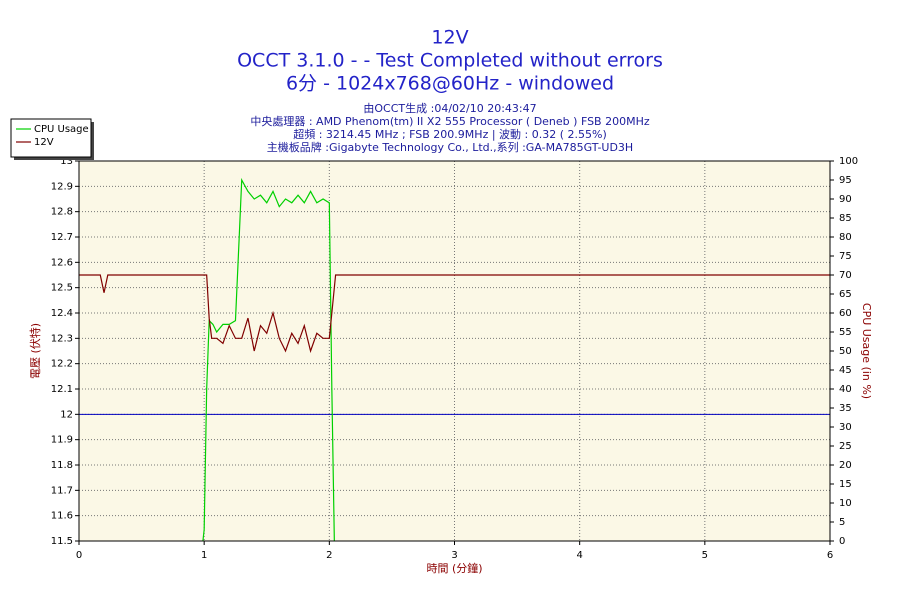  Describe the element at coordinates (579, 555) in the screenshot. I see `x-tick-label: 4` at that location.